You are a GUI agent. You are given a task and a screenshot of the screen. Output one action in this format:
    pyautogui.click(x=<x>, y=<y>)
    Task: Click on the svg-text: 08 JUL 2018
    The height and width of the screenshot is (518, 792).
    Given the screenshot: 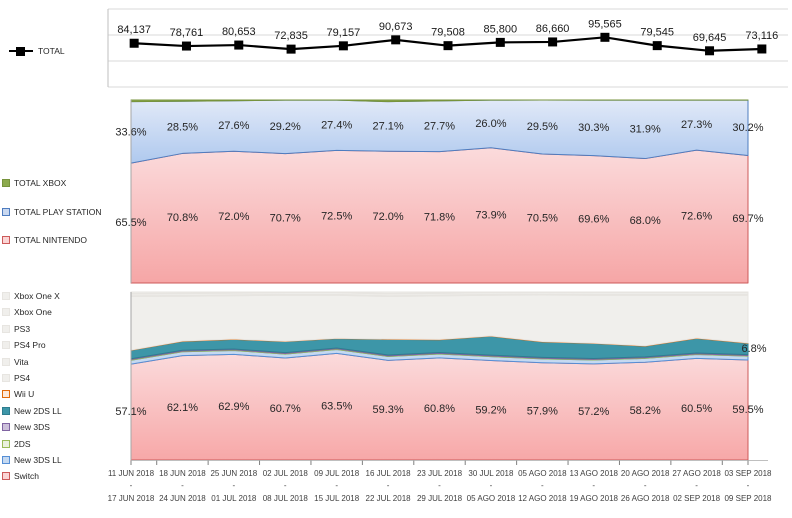 What is the action you would take?
    pyautogui.click(x=286, y=498)
    